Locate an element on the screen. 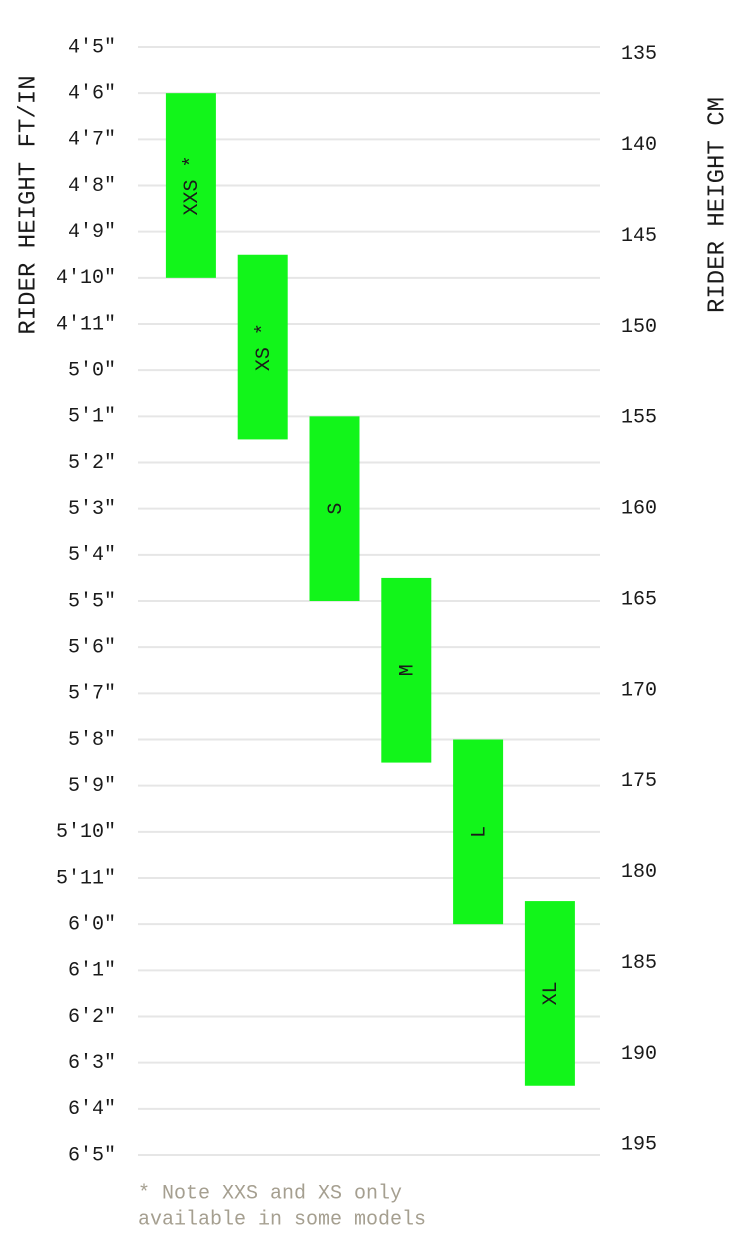 The image size is (739, 1245). bar-label: XXS * is located at coordinates (192, 185).